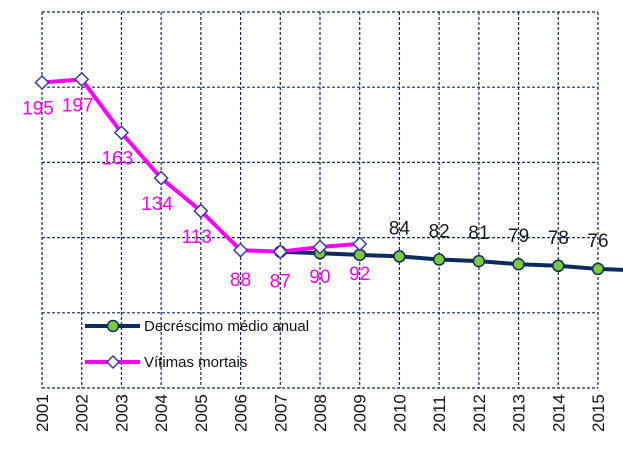 Image resolution: width=623 pixels, height=449 pixels. What do you see at coordinates (118, 159) in the screenshot?
I see `data-label-vitimas: 163` at bounding box center [118, 159].